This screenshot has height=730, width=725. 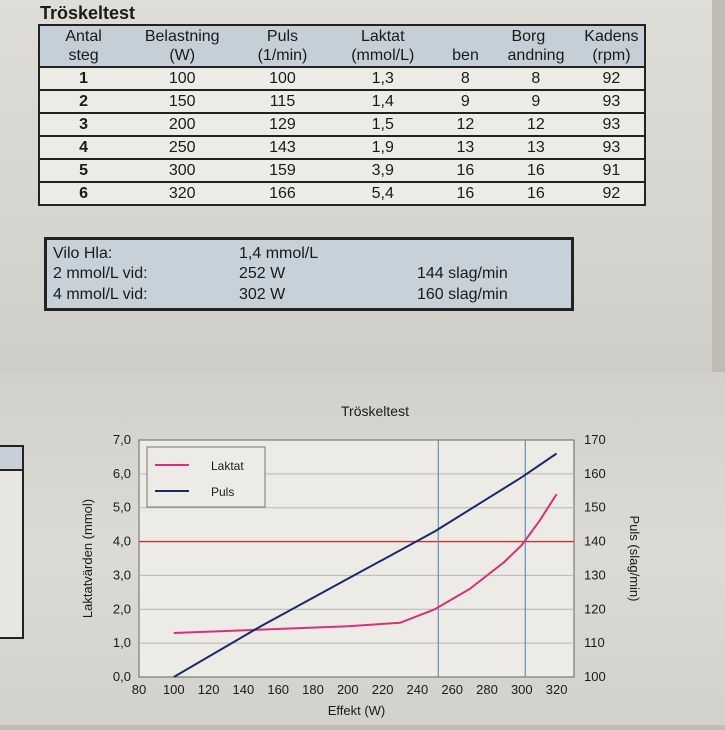 What do you see at coordinates (84, 78) in the screenshot?
I see `cell-steg: 1` at bounding box center [84, 78].